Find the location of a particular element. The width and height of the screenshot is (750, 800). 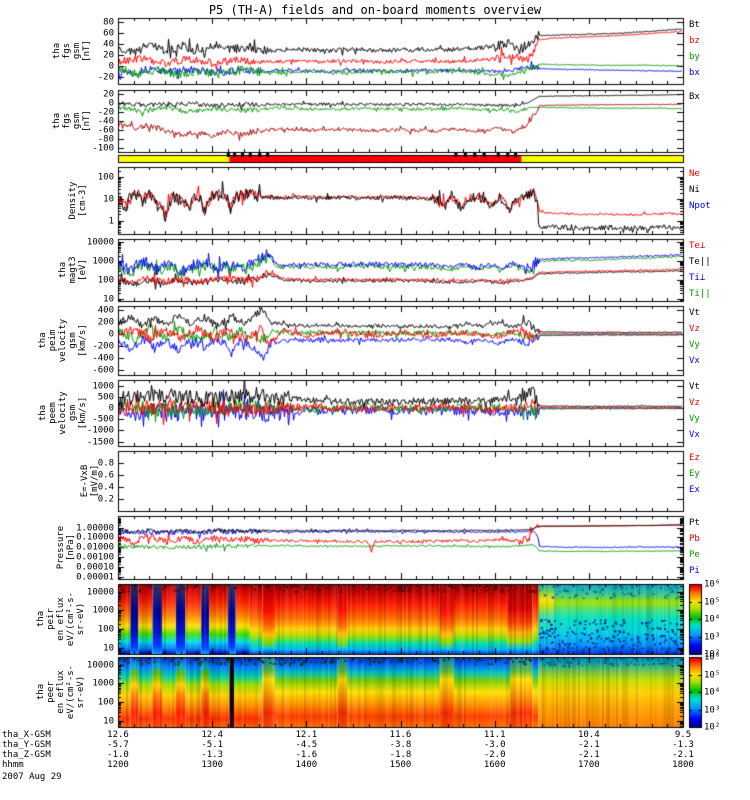

y-tick-label: 0.6 is located at coordinates (105, 475).